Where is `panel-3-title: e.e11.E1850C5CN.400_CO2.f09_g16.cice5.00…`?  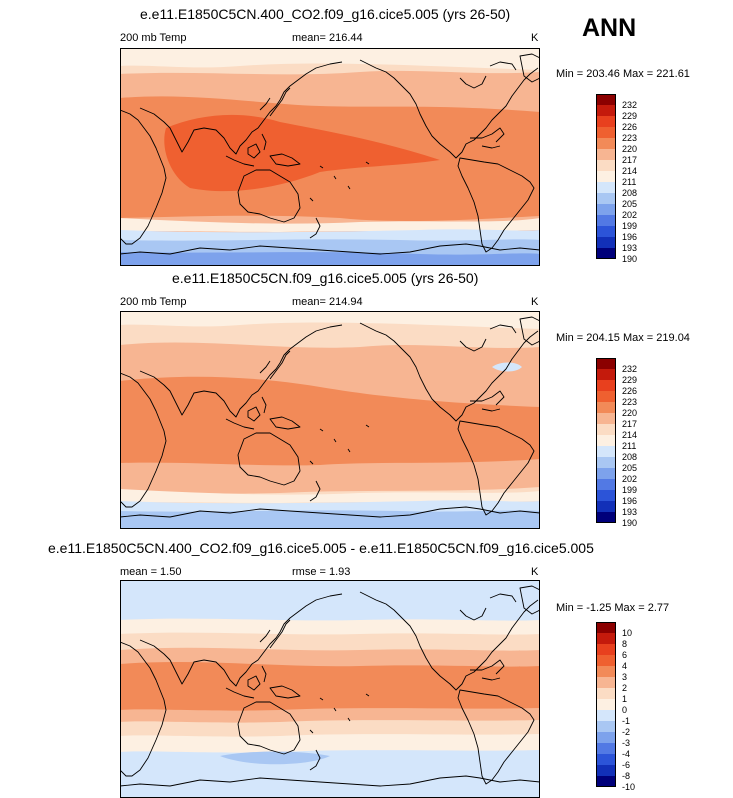
panel-3-title: e.e11.E1850C5CN.400_CO2.f09_g16.cice5.00… is located at coordinates (321, 548).